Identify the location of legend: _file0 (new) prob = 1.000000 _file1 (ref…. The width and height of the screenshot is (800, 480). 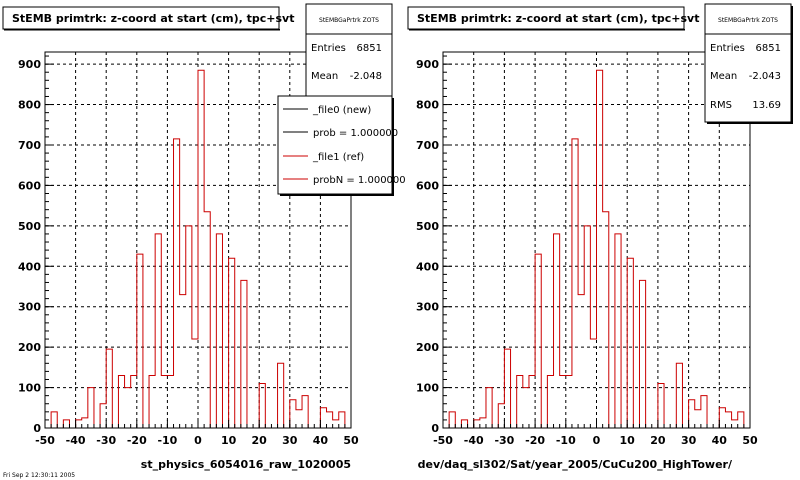
(341, 145).